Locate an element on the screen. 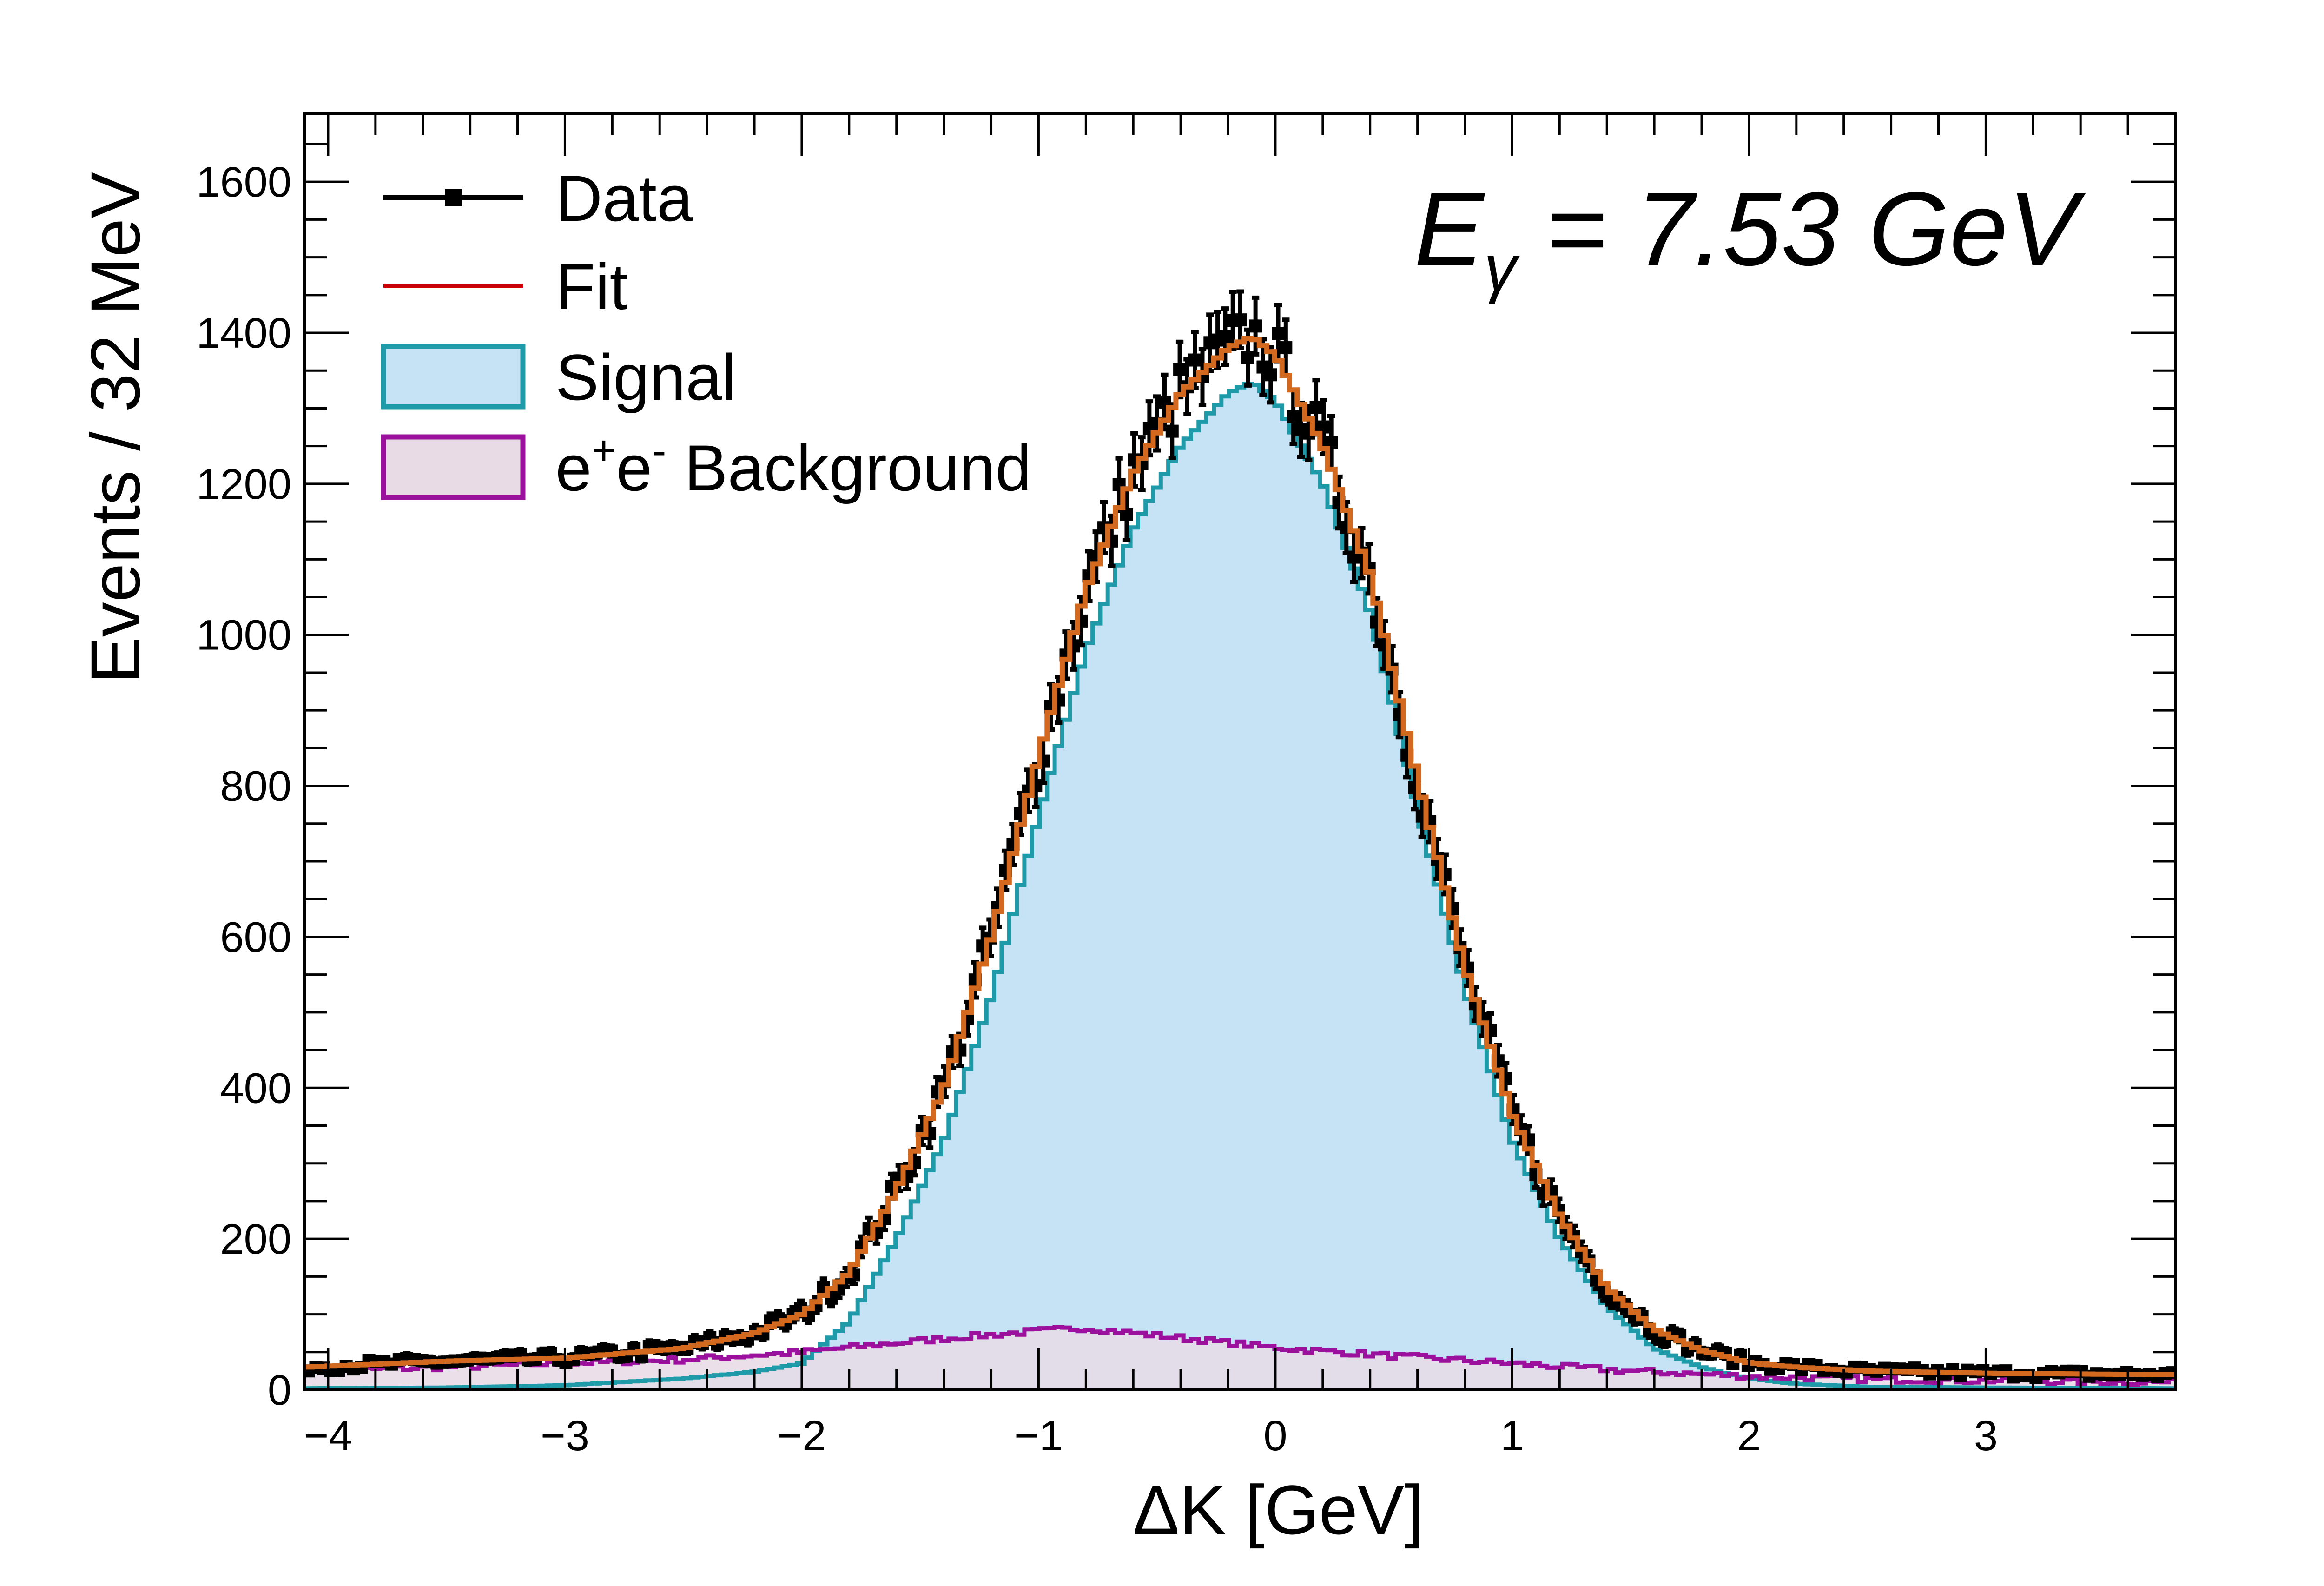 The height and width of the screenshot is (1586, 2324). energy-annotation: Eγ = 7.53 GeV is located at coordinates (1750, 237).